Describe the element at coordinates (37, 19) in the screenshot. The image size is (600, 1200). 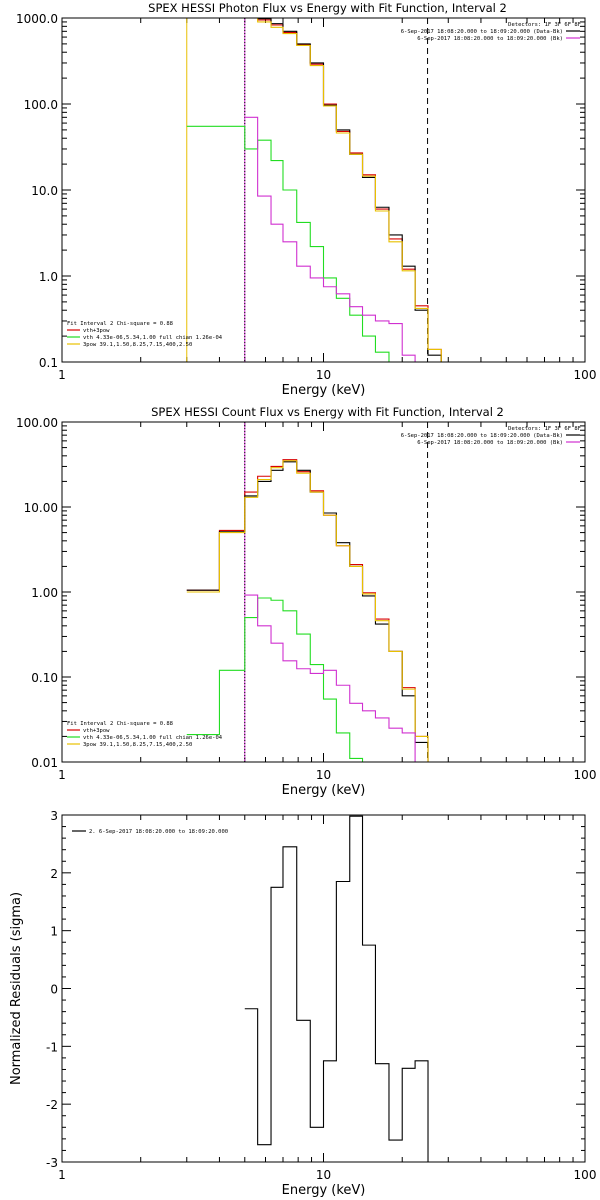
I see `y-tick-label: 1000.0` at that location.